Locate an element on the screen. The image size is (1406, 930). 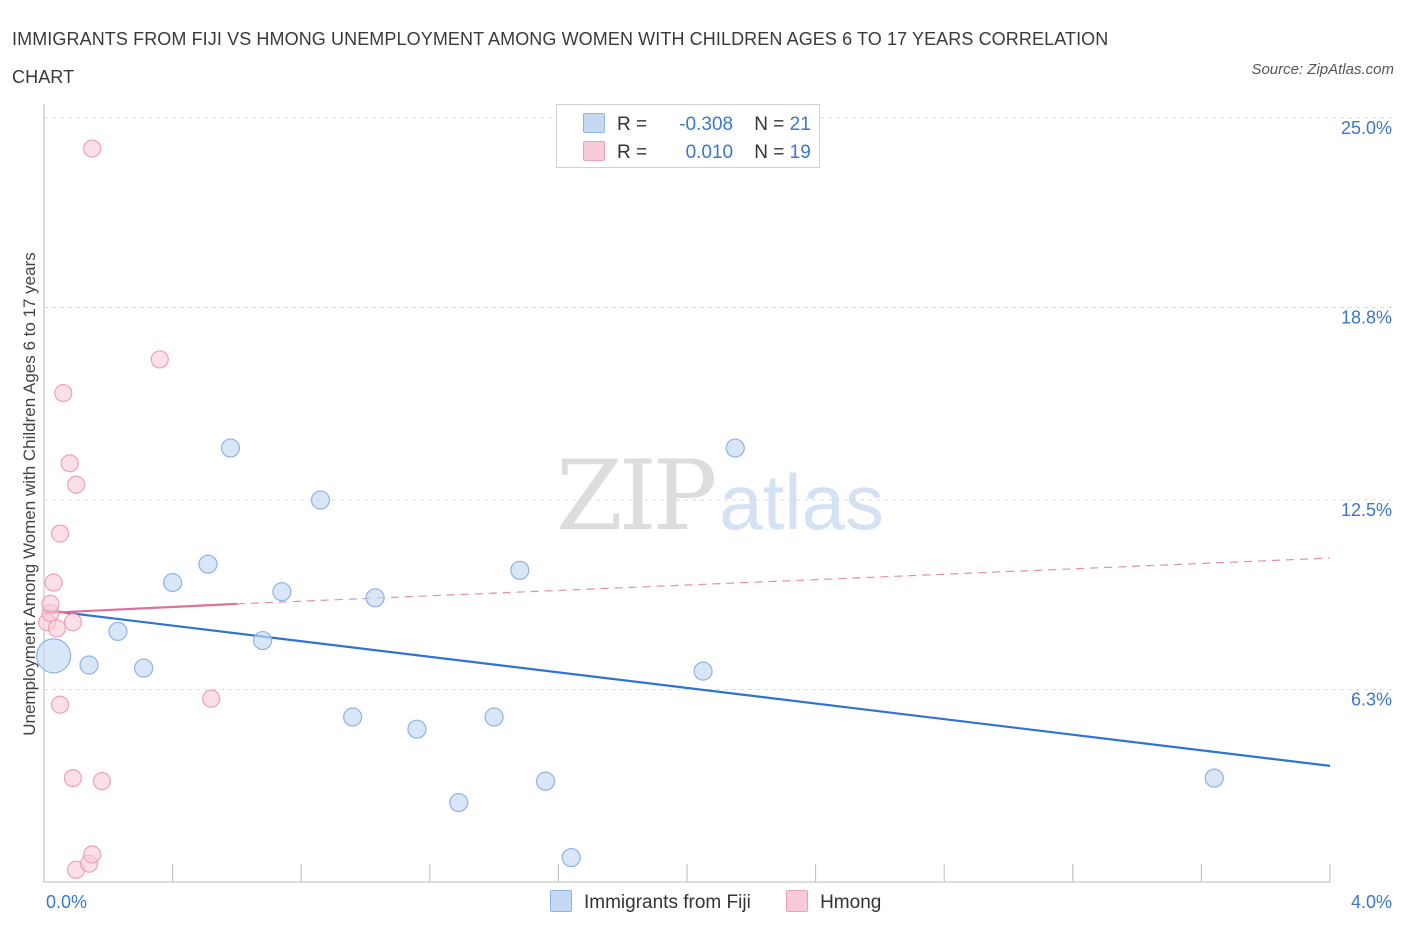
fiji-r-label: R = is located at coordinates (632, 124).